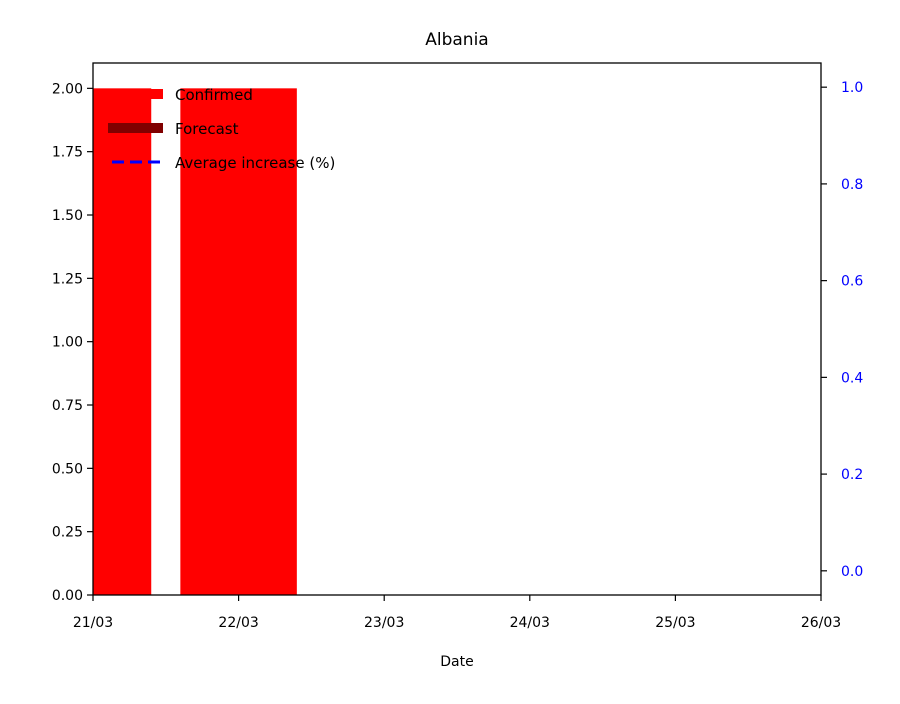  Describe the element at coordinates (67, 343) in the screenshot. I see `y-tick-label: 1.00` at that location.